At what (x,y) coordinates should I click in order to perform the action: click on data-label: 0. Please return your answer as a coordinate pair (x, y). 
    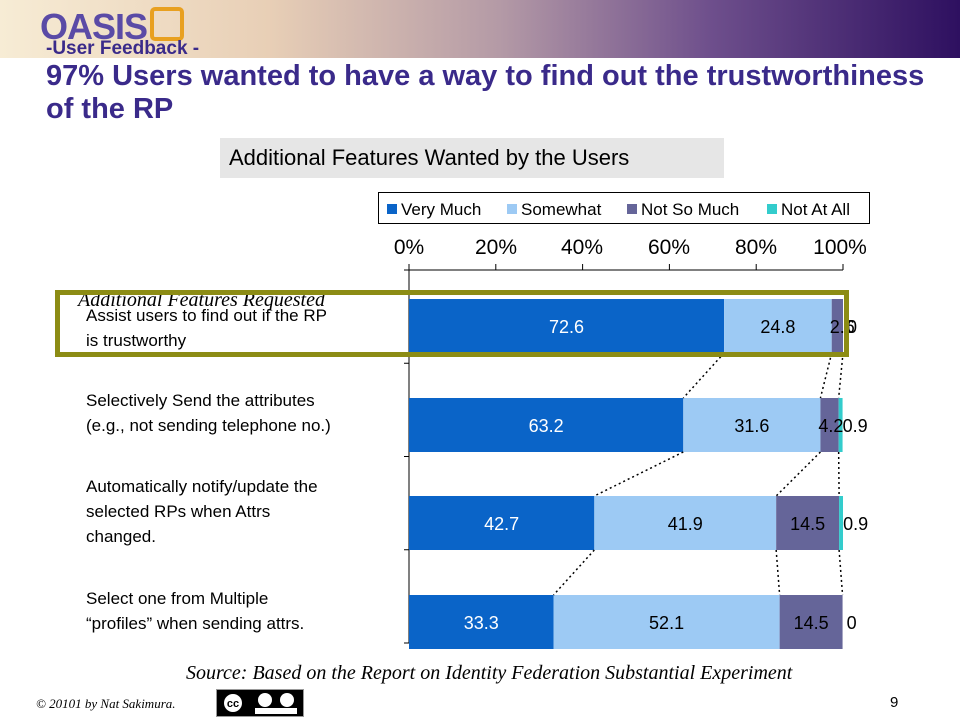
    Looking at the image, I should click on (852, 623).